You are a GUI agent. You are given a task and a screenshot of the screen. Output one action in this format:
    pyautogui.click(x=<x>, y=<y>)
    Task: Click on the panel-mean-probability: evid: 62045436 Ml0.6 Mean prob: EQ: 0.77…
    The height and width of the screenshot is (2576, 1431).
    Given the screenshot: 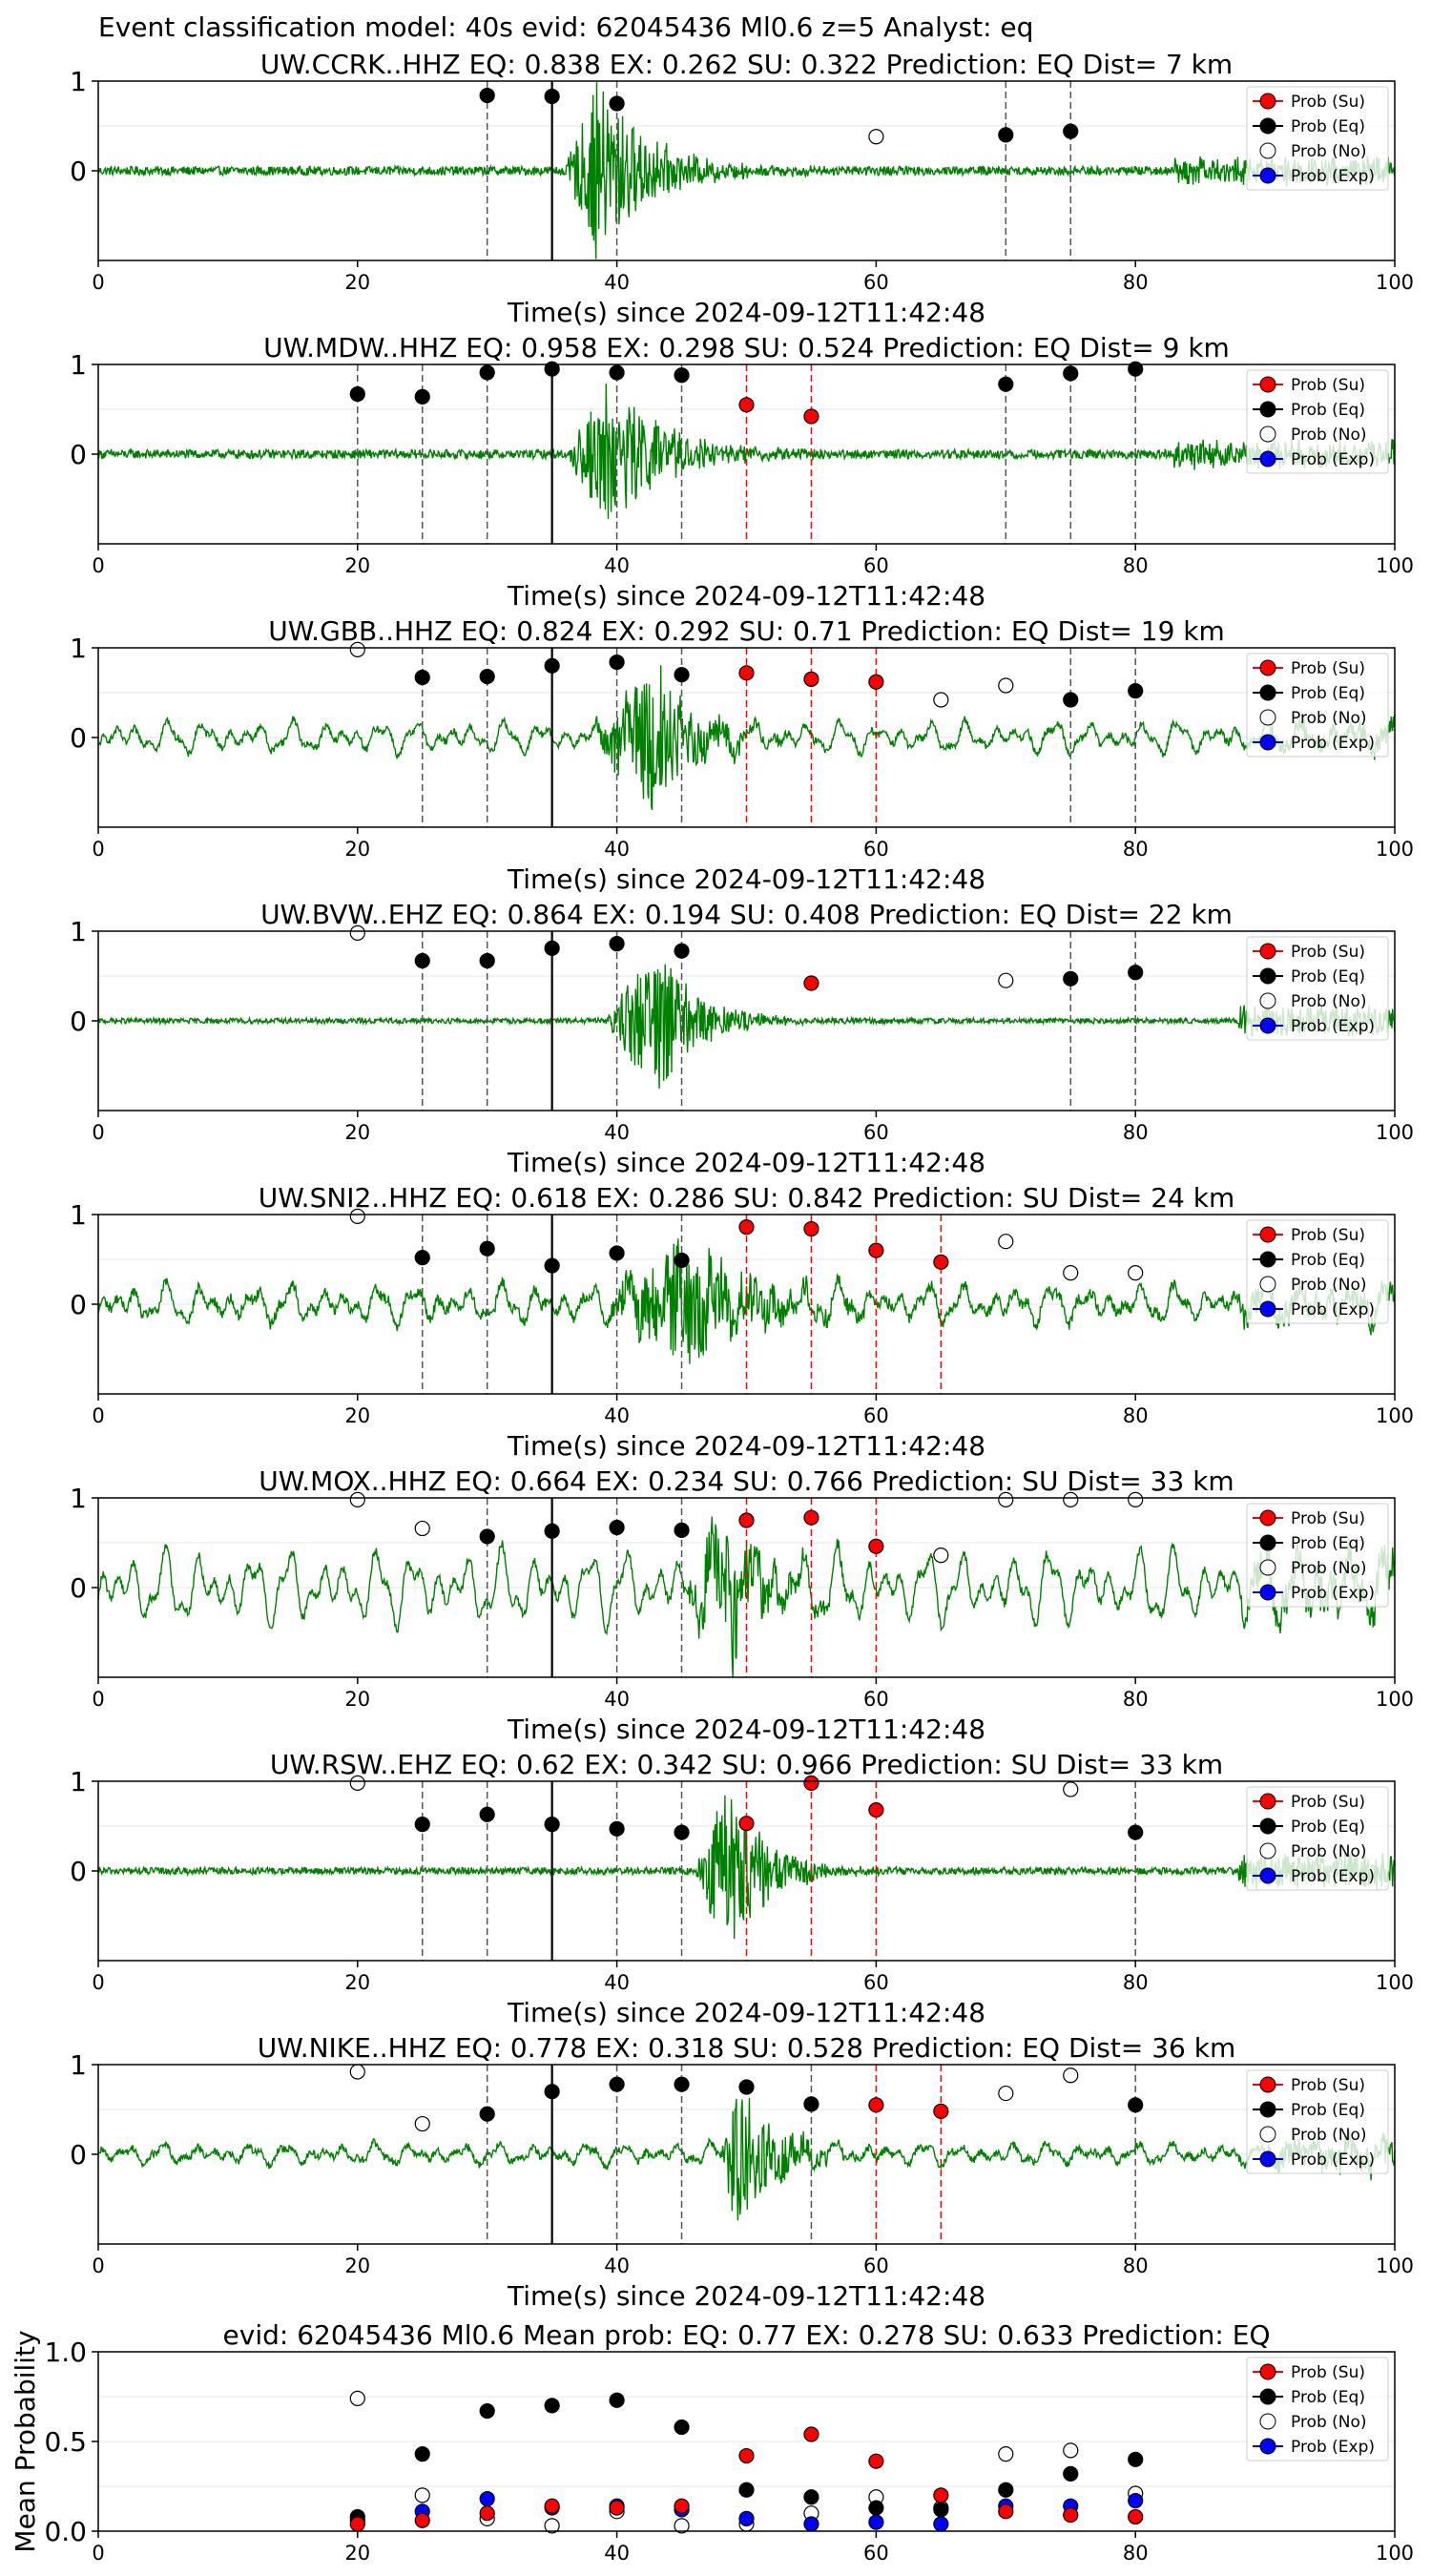 What is the action you would take?
    pyautogui.click(x=712, y=2442)
    